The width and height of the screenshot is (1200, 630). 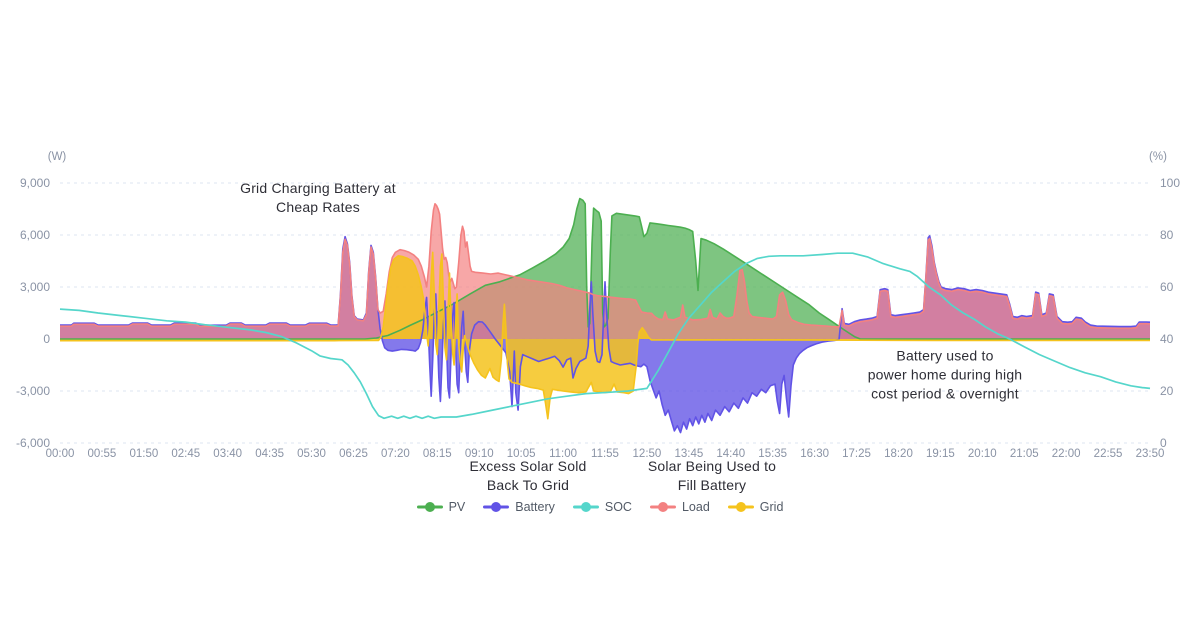 I want to click on x-axis-tick: 01:50, so click(x=143, y=454).